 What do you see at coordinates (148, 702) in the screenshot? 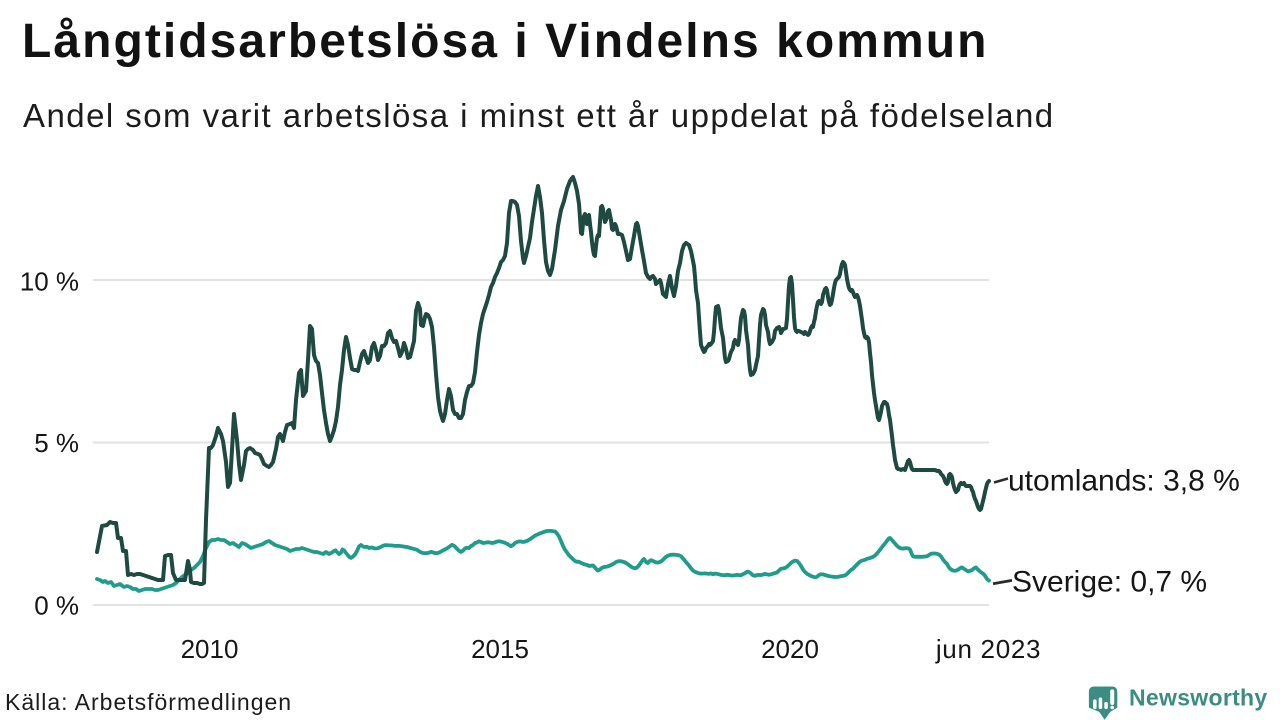
I see `svg-text: Källa: Arbetsförmedlingen` at bounding box center [148, 702].